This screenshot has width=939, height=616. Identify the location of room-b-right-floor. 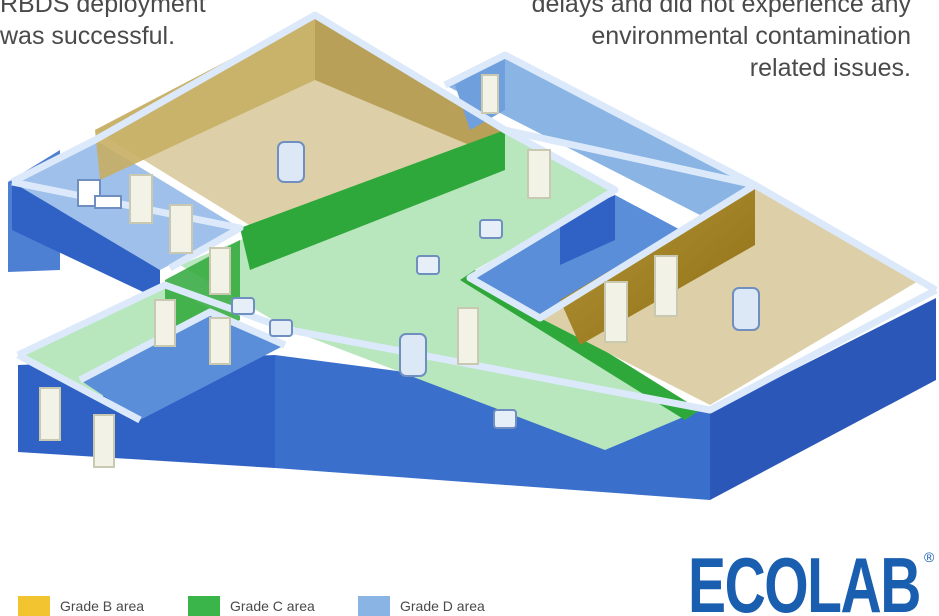
(730, 295).